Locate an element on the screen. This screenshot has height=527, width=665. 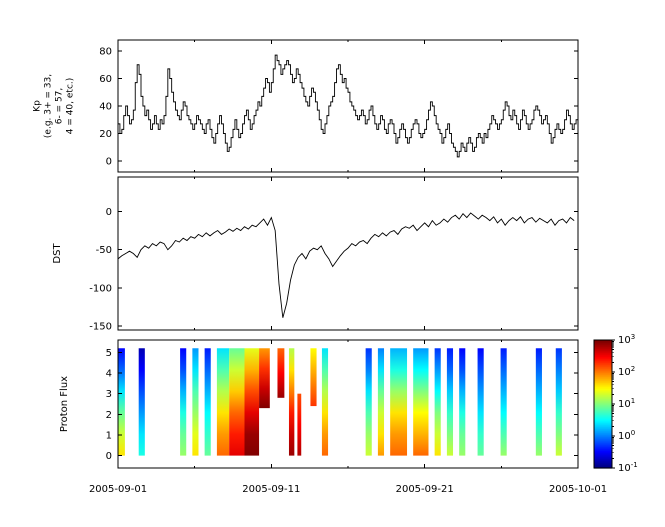
y-axis-label-line: 6- = 57, is located at coordinates (60, 106).